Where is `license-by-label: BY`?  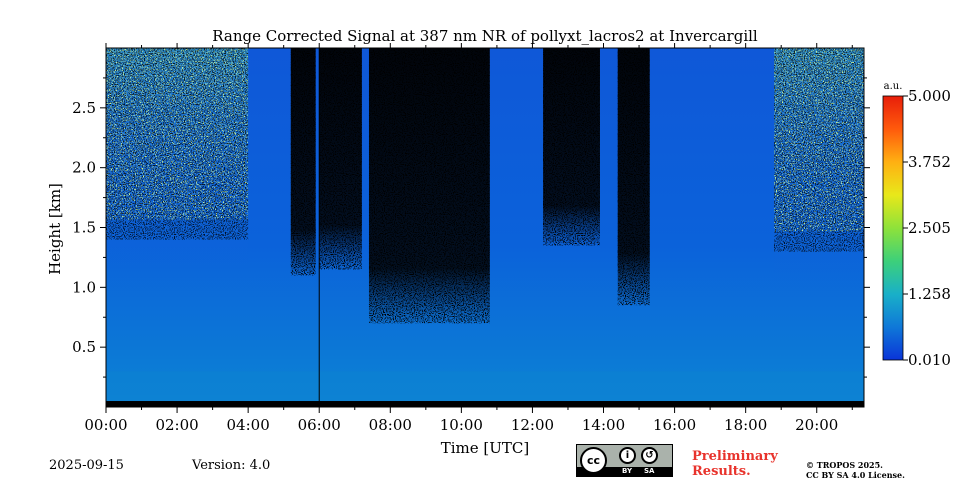 license-by-label: BY is located at coordinates (627, 471).